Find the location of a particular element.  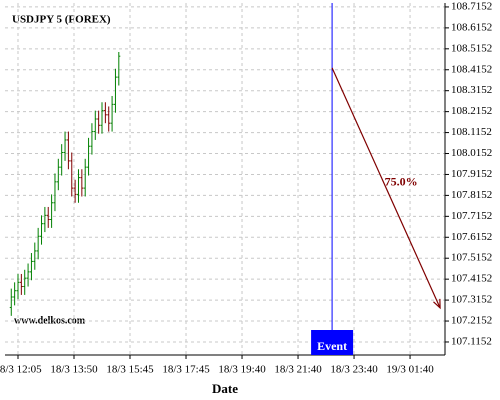

projection-arrow is located at coordinates (386, 188).